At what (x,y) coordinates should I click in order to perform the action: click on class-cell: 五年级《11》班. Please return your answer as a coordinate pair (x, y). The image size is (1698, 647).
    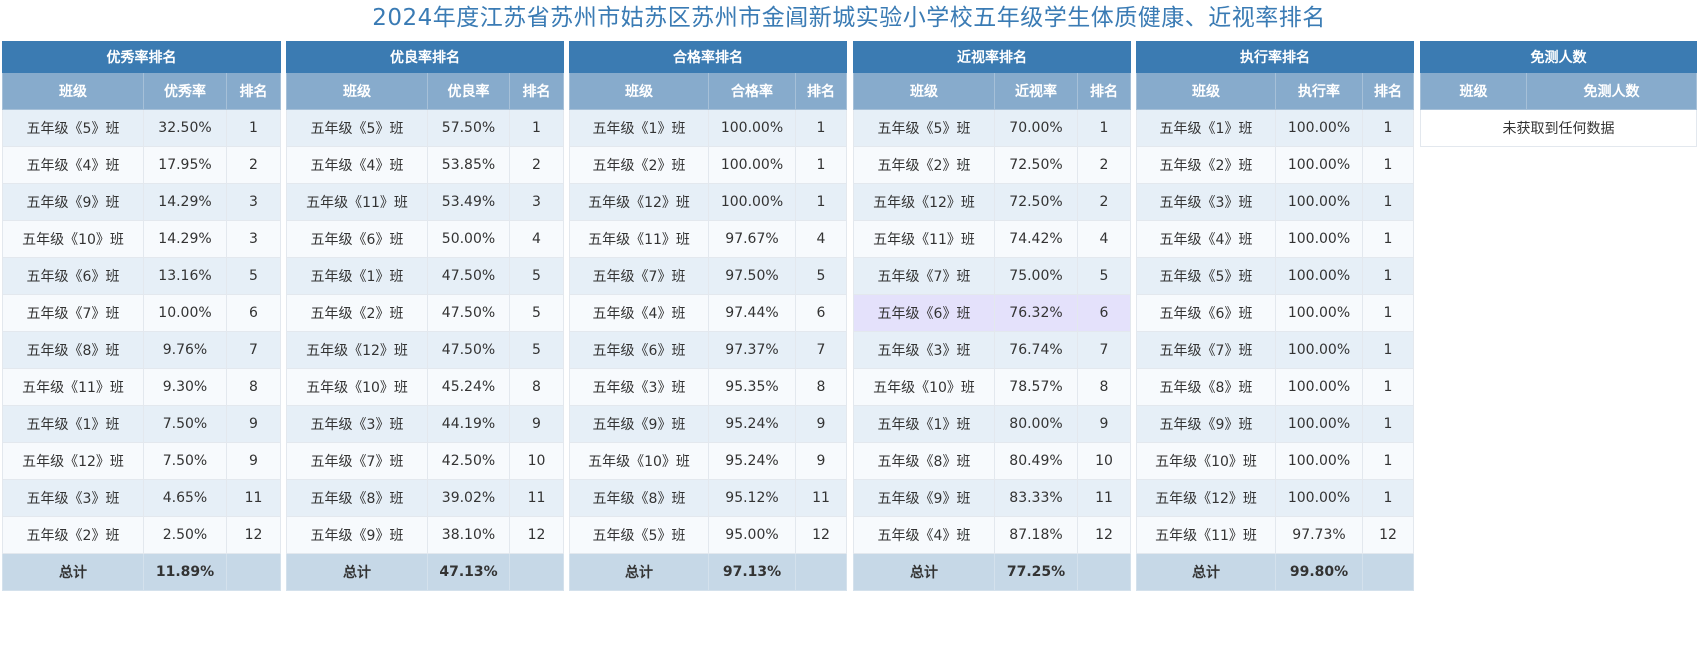
    Looking at the image, I should click on (357, 202).